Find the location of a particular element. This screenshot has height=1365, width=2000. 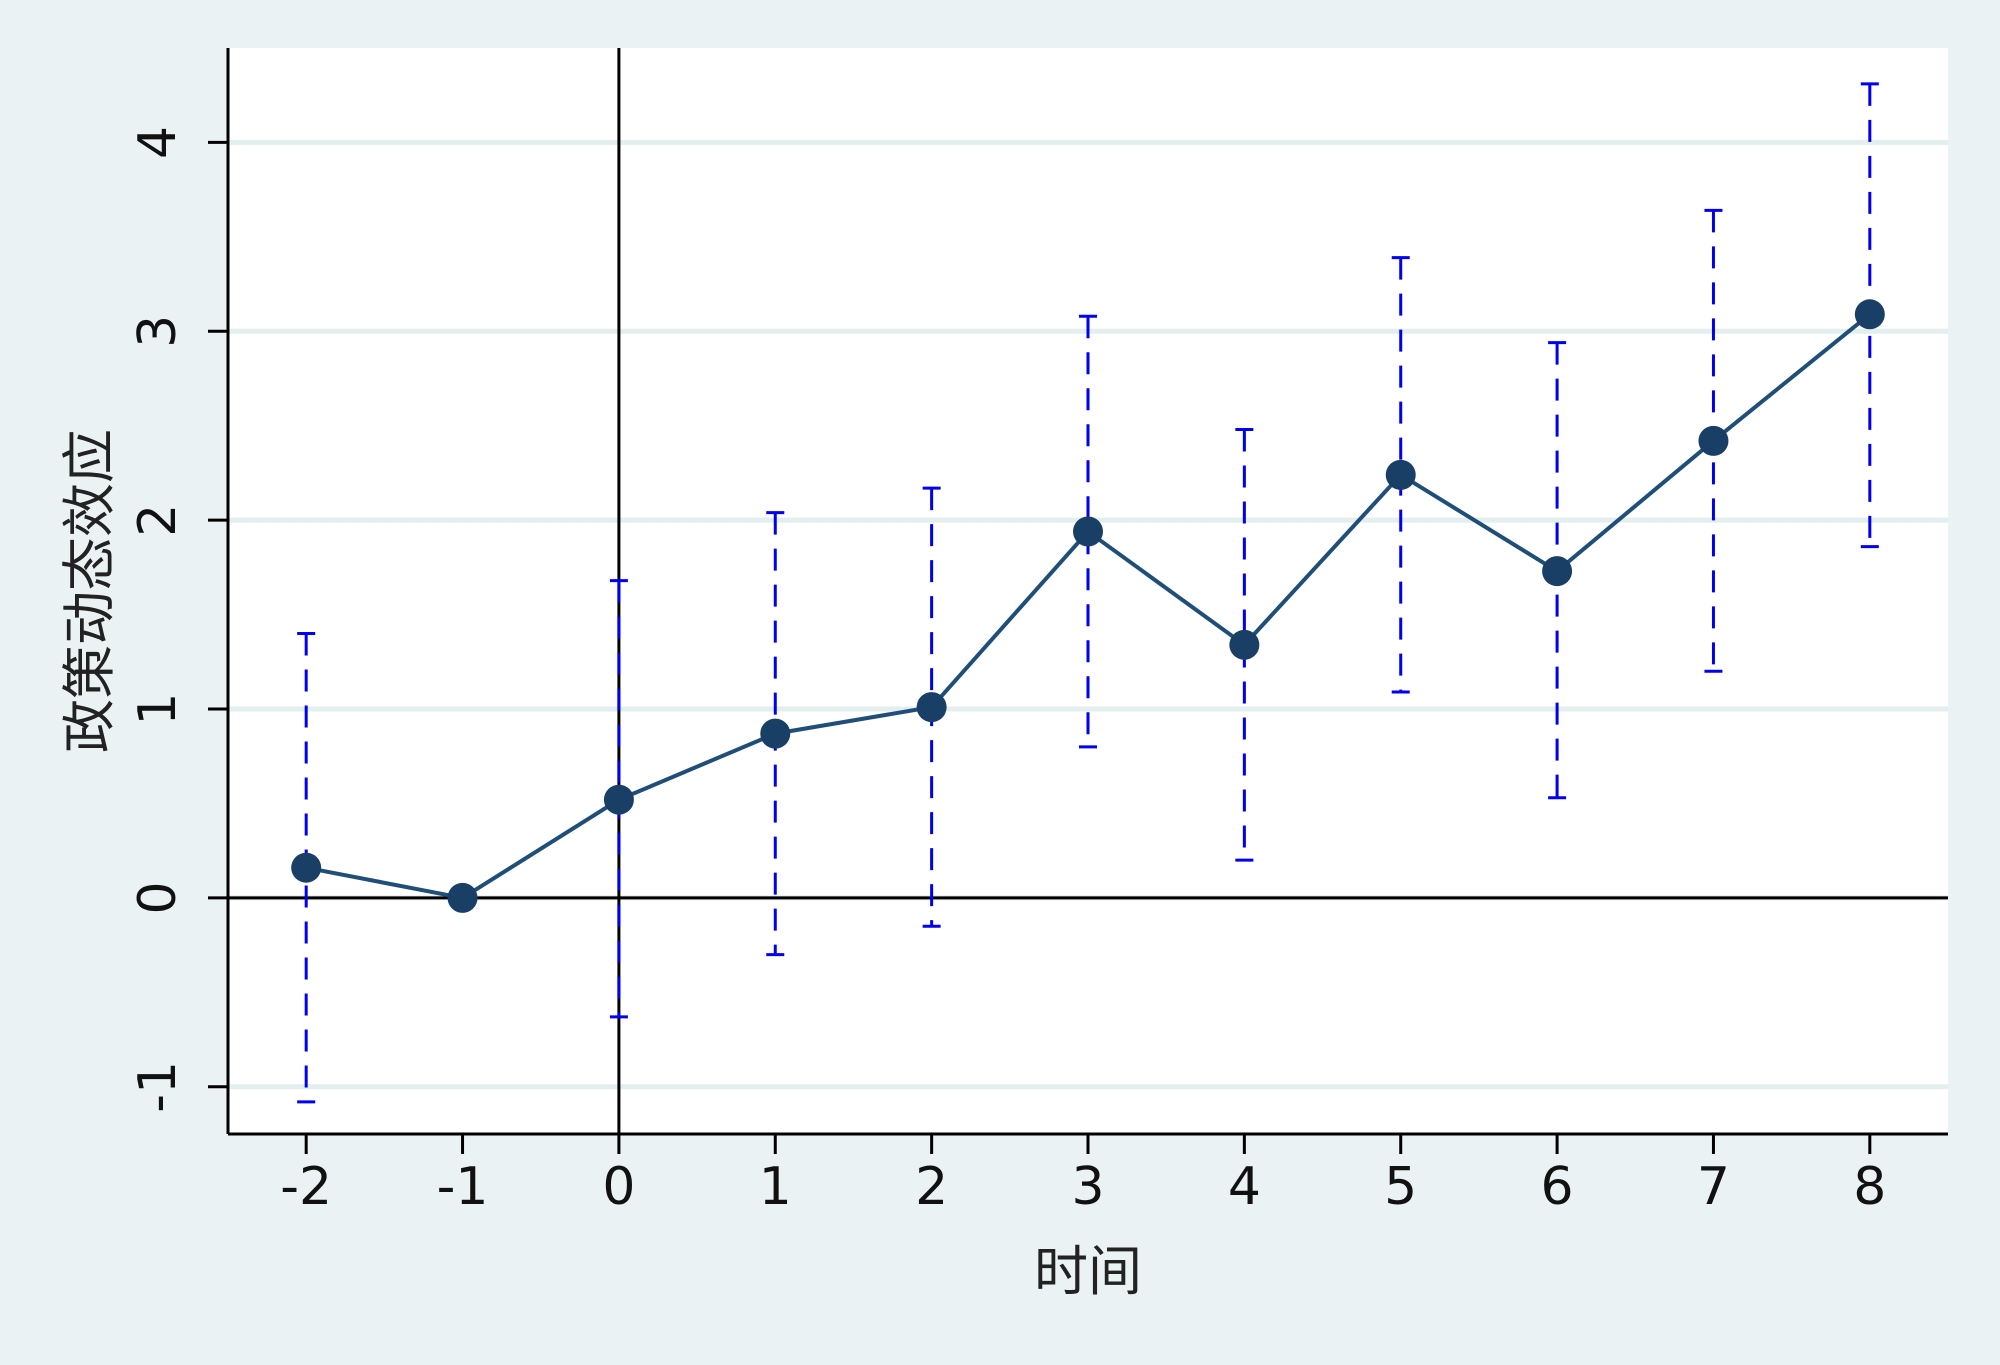

x-tick-label: 7 is located at coordinates (1713, 1187).